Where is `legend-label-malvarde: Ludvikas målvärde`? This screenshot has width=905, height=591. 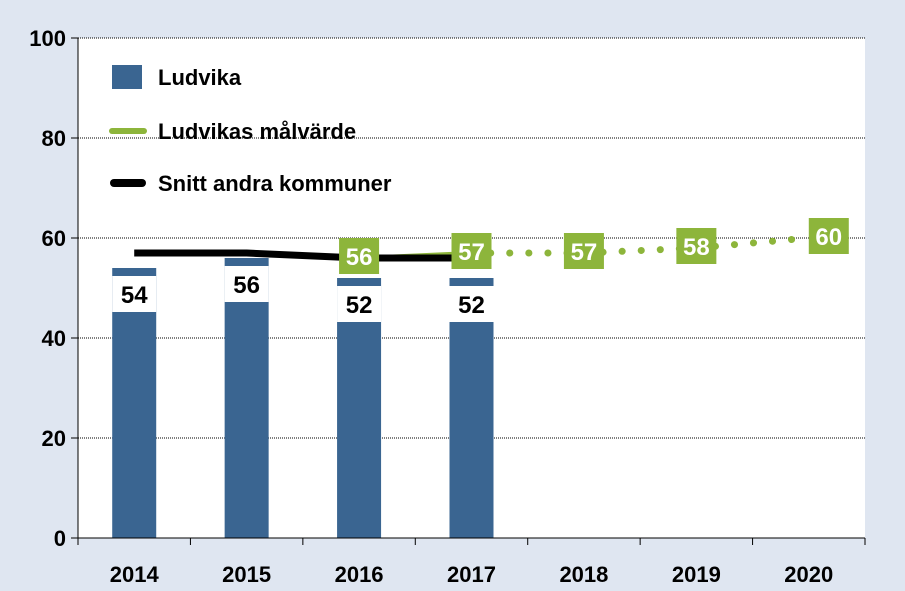 legend-label-malvarde: Ludvikas målvärde is located at coordinates (257, 131).